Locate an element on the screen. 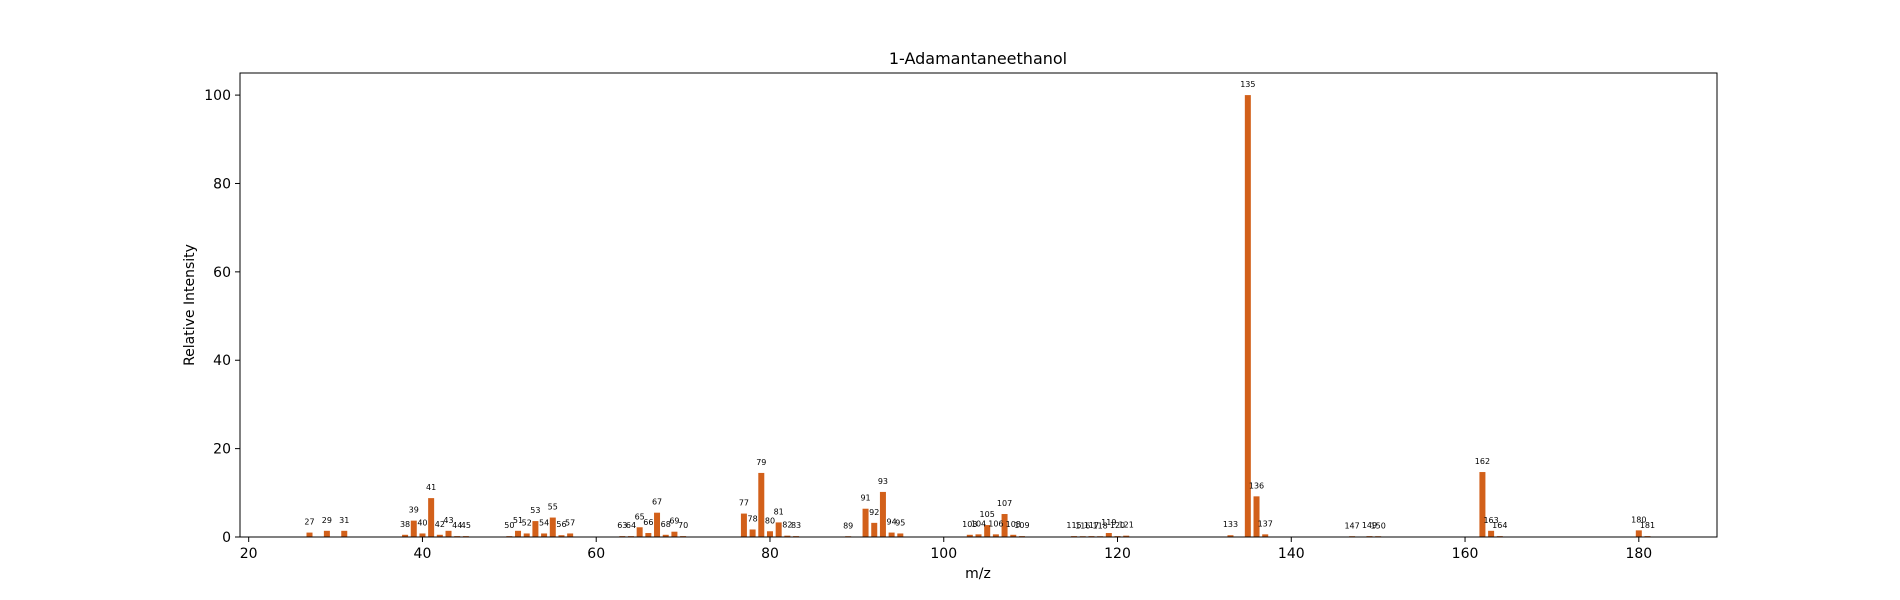 The width and height of the screenshot is (1900, 600). data-label-mz-95: 95 is located at coordinates (900, 522).